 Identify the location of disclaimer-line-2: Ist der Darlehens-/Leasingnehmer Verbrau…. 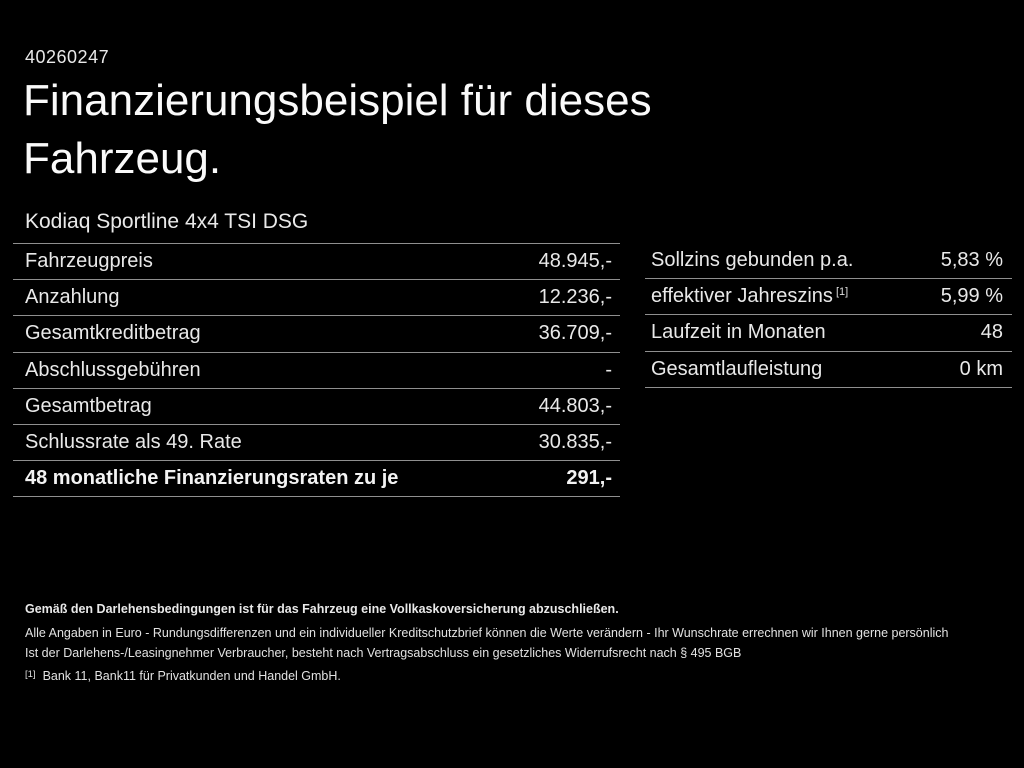
(383, 653).